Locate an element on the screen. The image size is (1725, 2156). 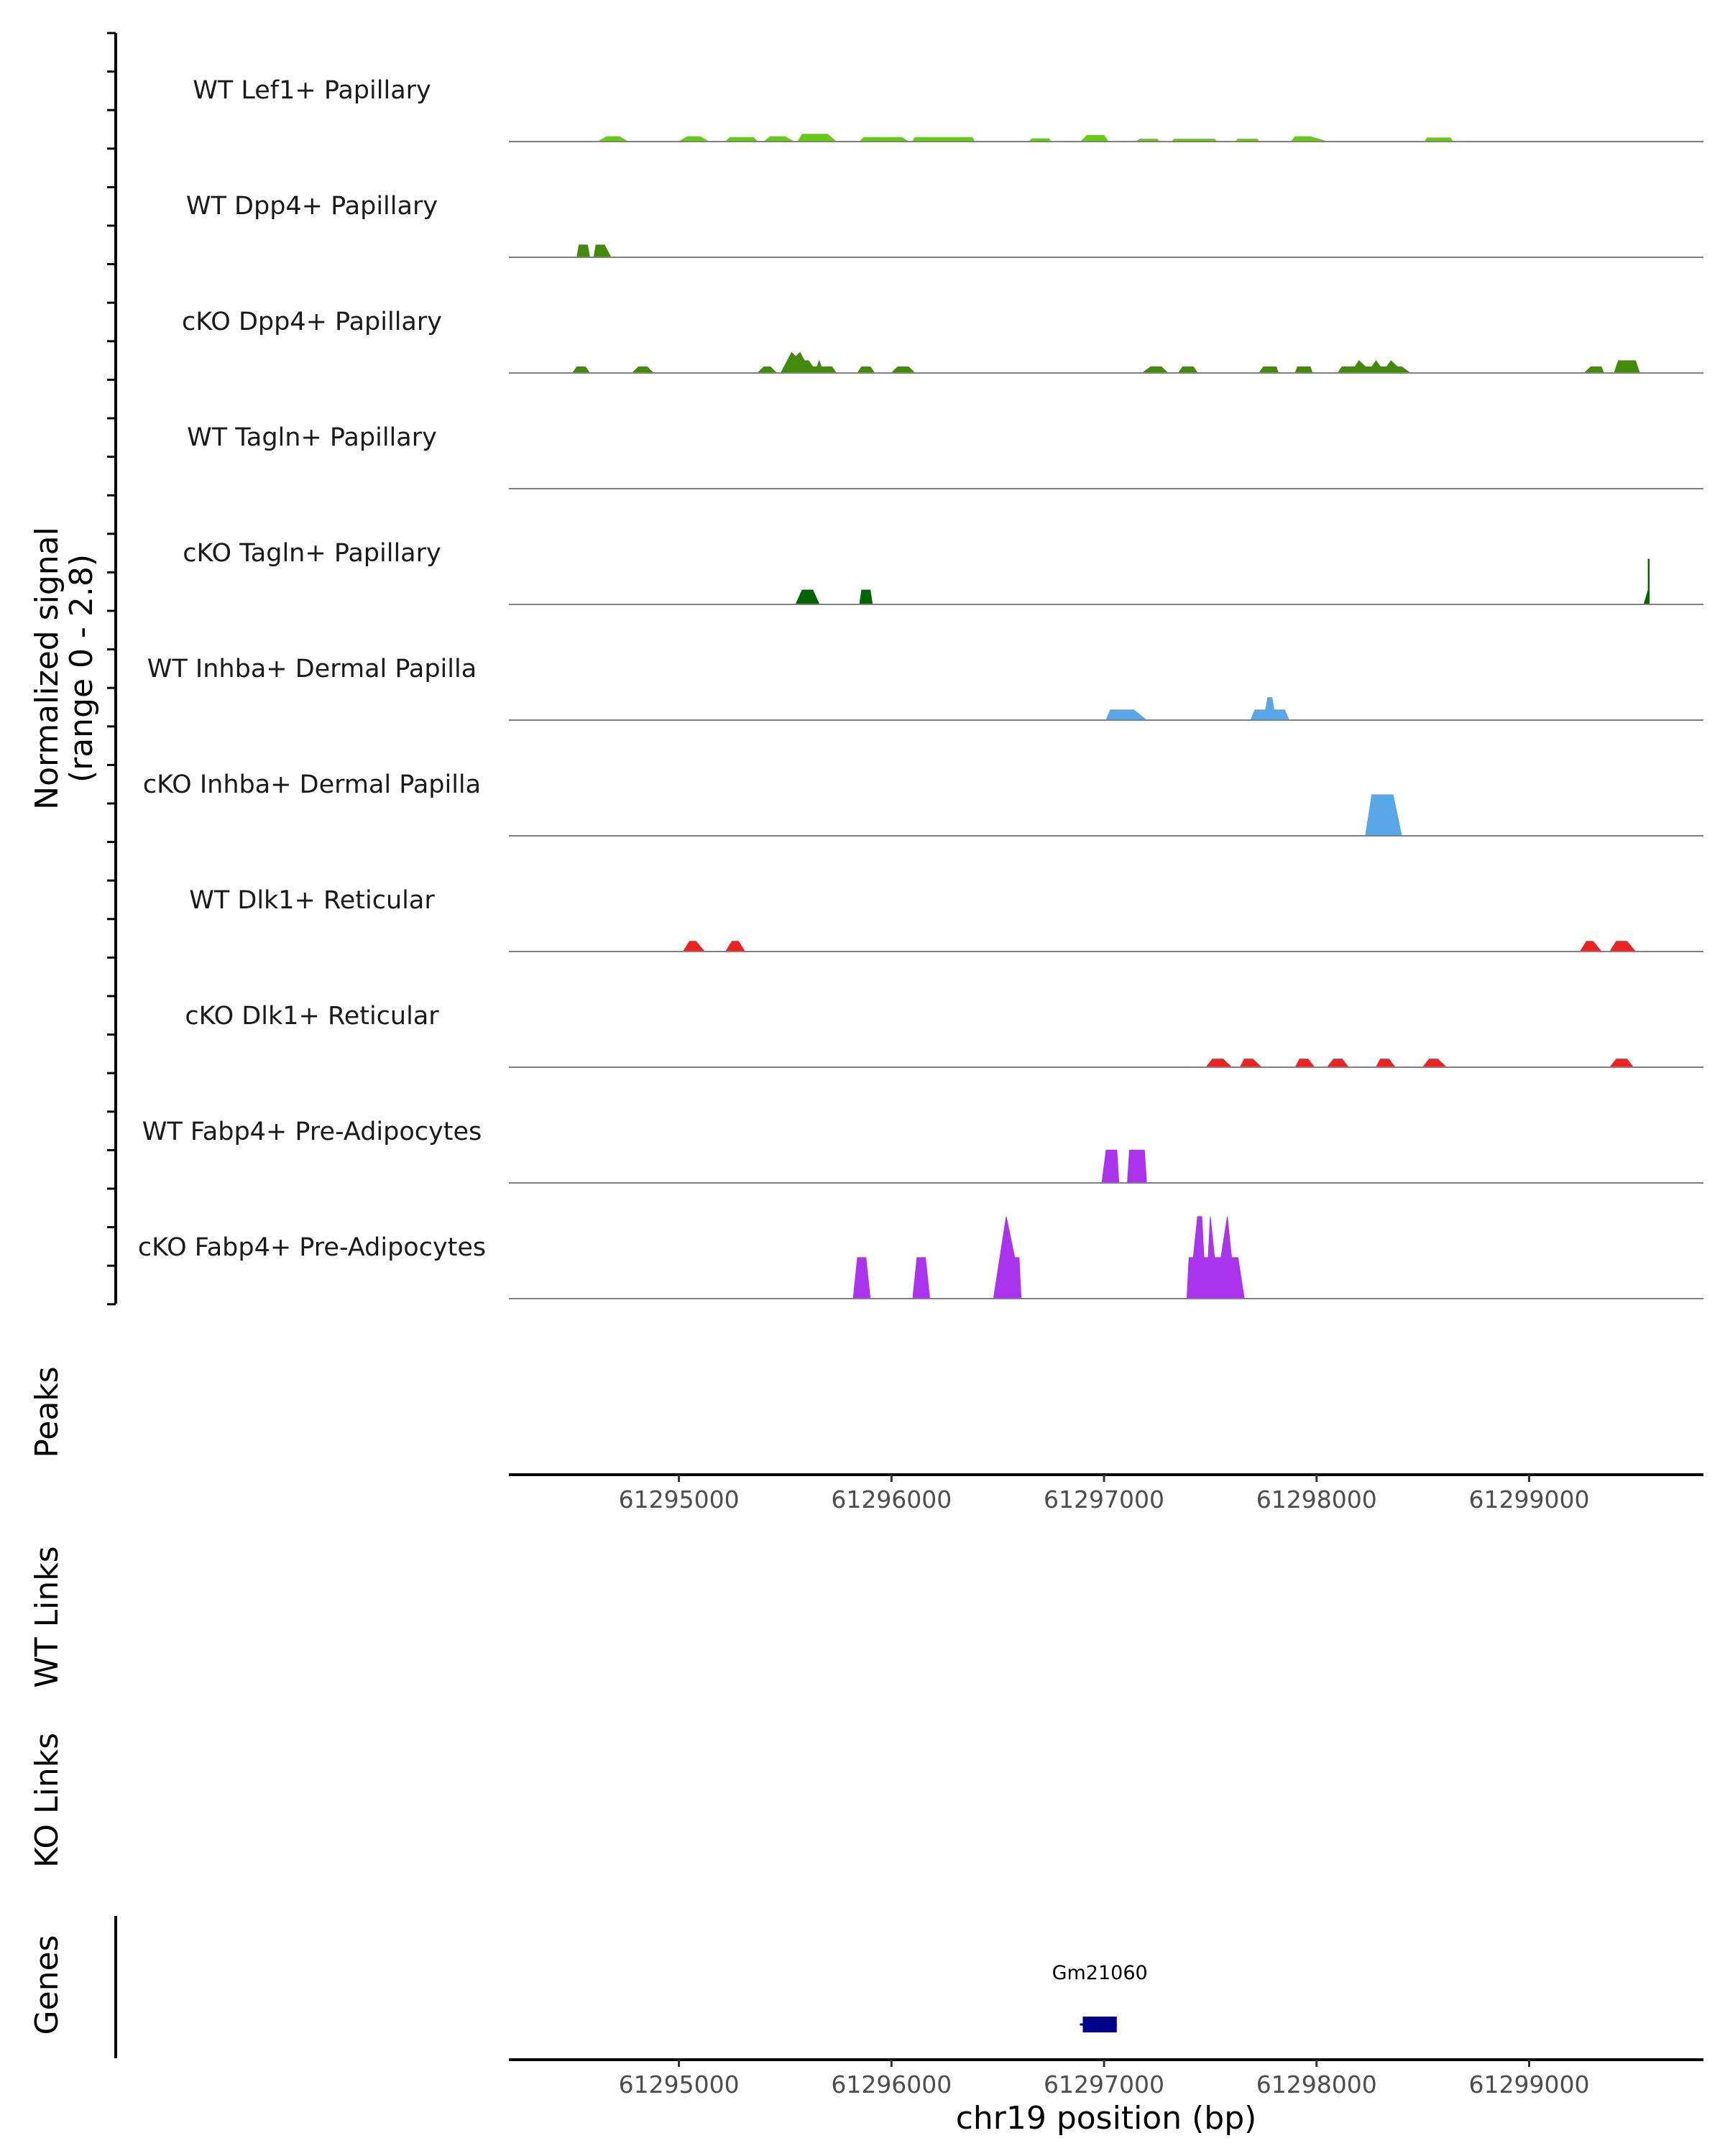
track-wt-dpp4-papillary: WT Dpp4+ Papillary is located at coordinates (944, 225).